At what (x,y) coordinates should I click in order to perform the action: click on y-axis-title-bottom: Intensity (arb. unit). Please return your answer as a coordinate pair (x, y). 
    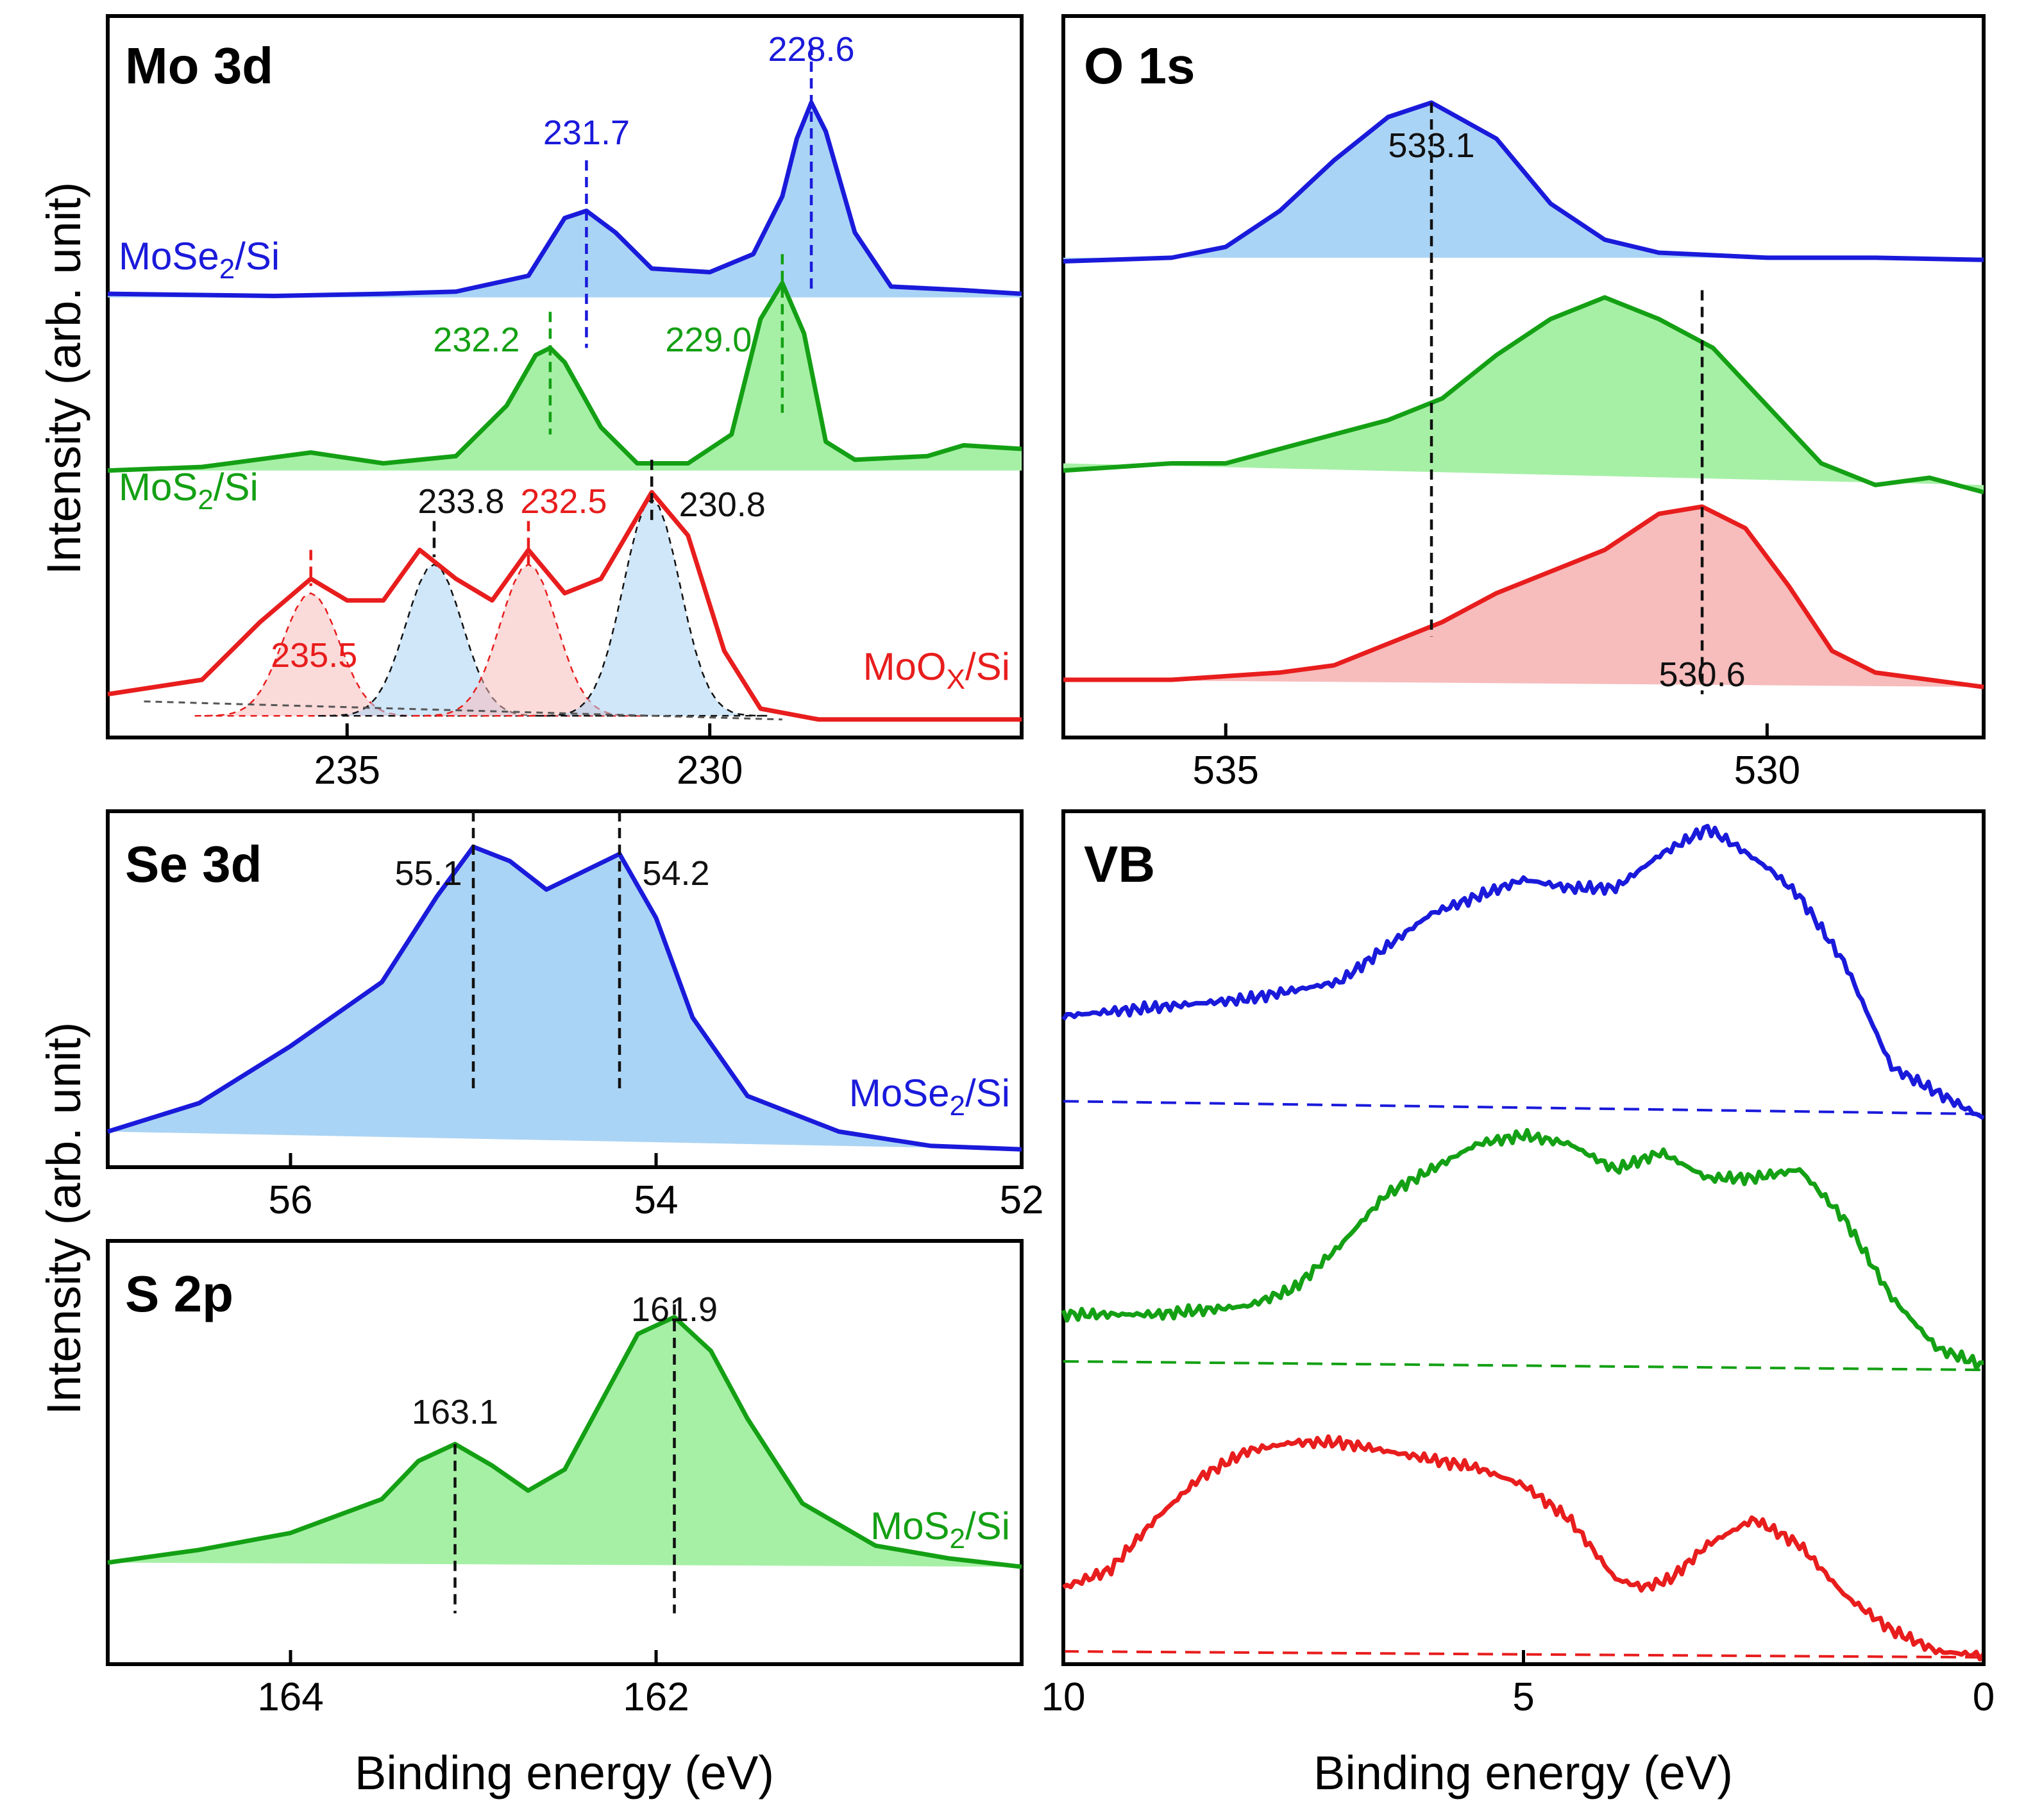
    Looking at the image, I should click on (63, 1218).